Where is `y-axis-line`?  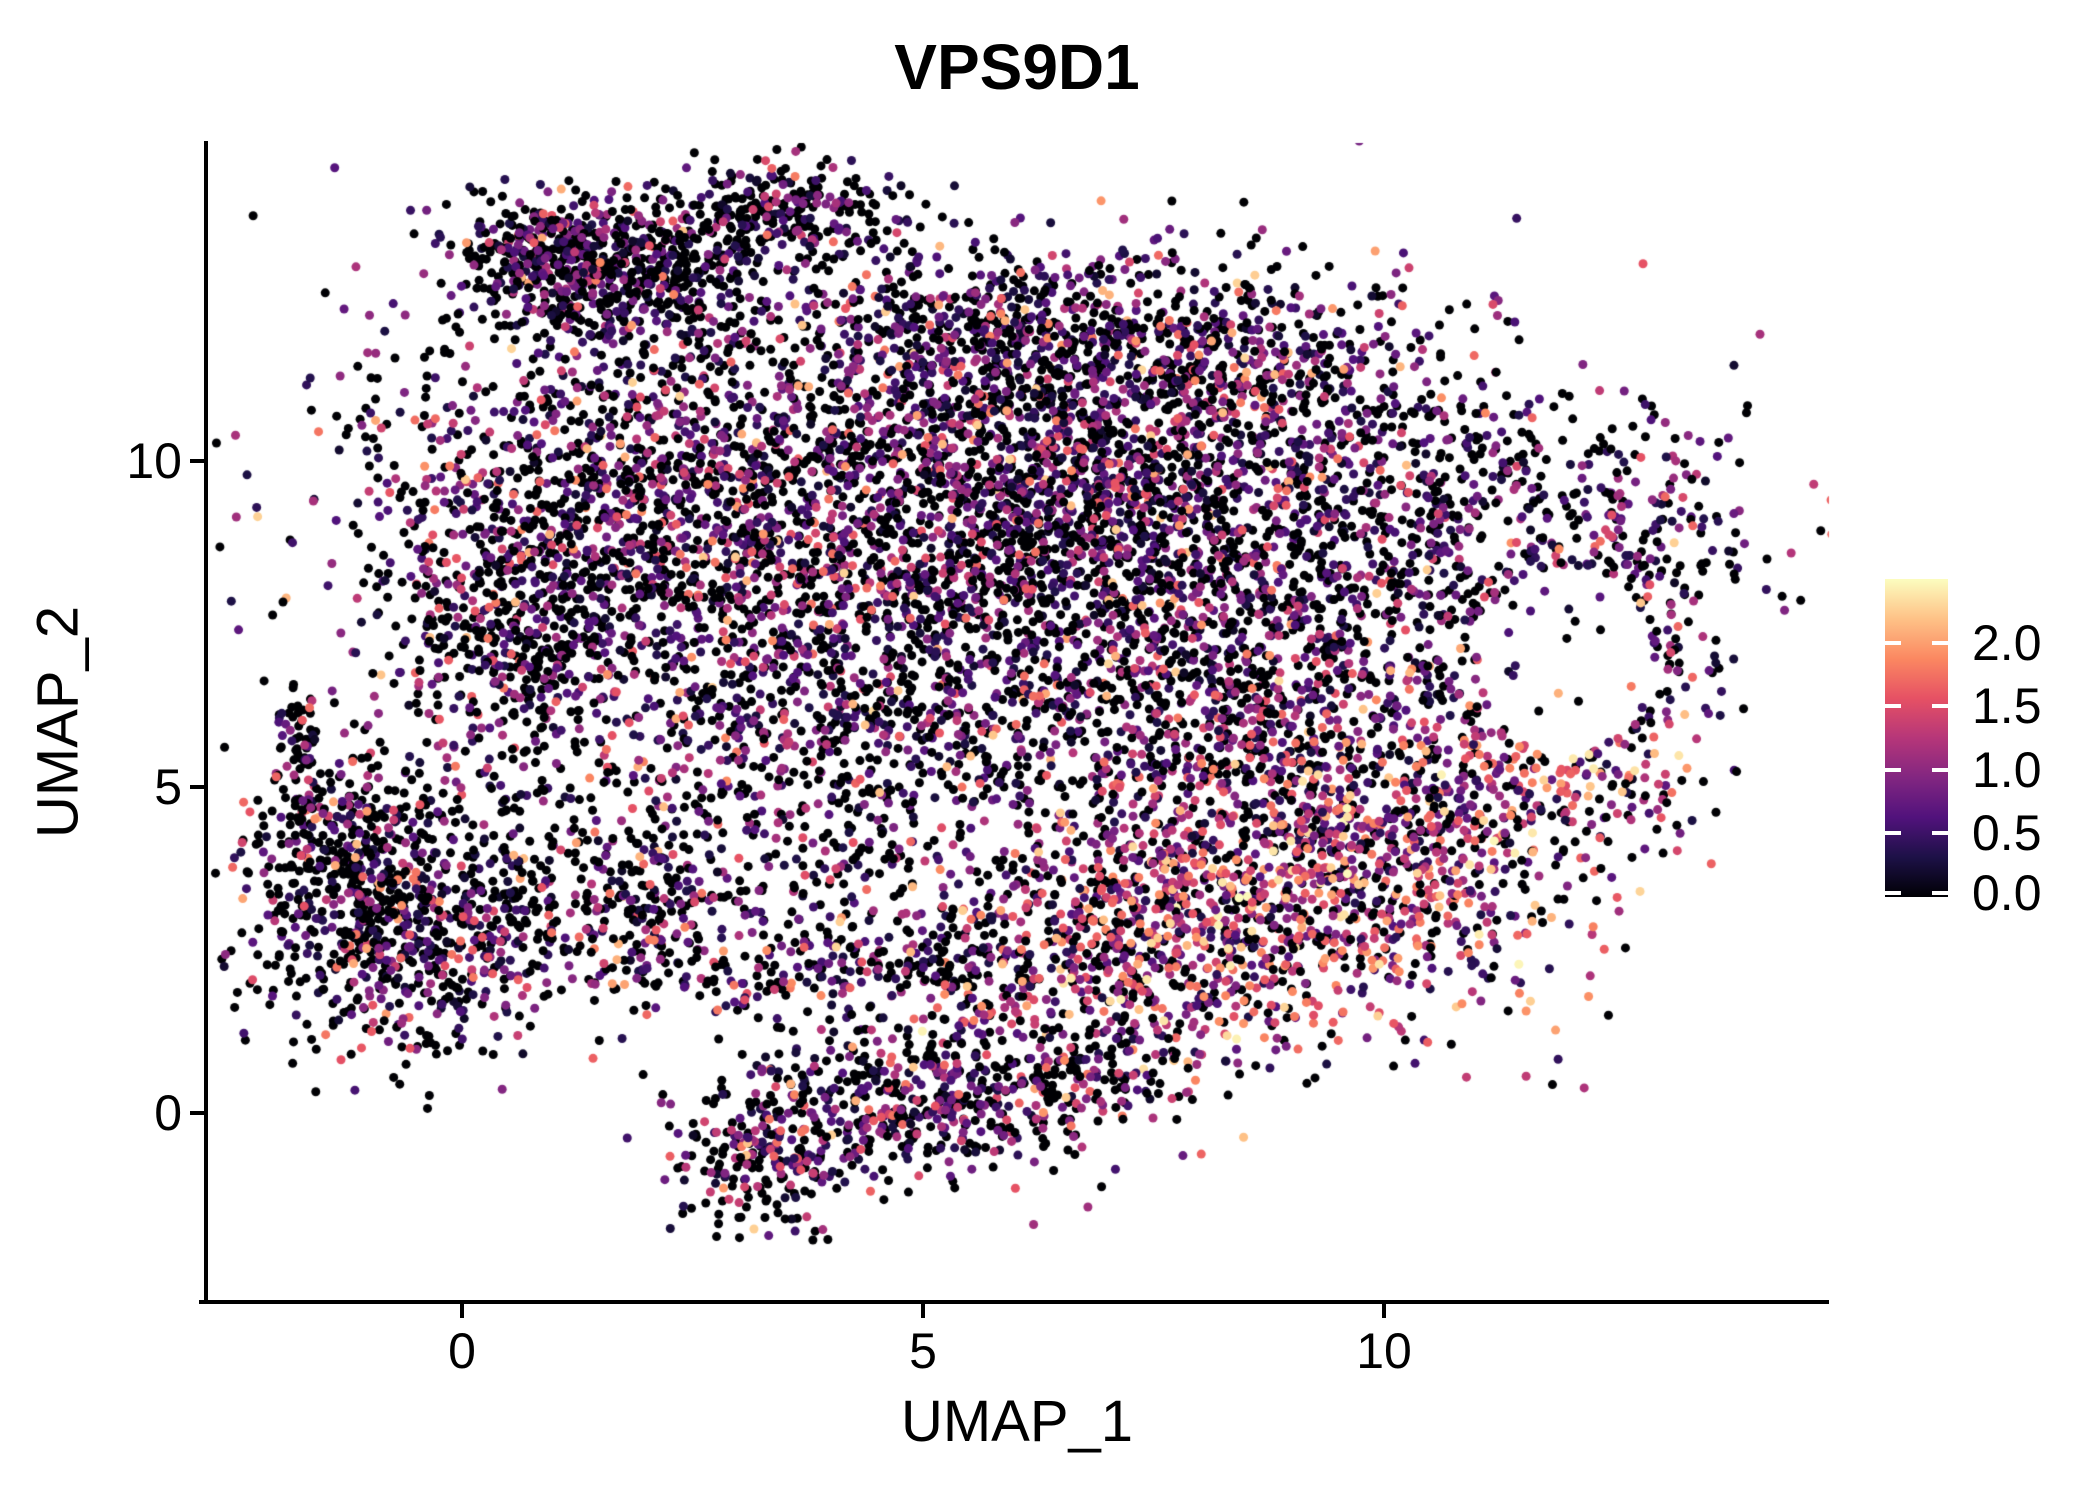 y-axis-line is located at coordinates (206, 722).